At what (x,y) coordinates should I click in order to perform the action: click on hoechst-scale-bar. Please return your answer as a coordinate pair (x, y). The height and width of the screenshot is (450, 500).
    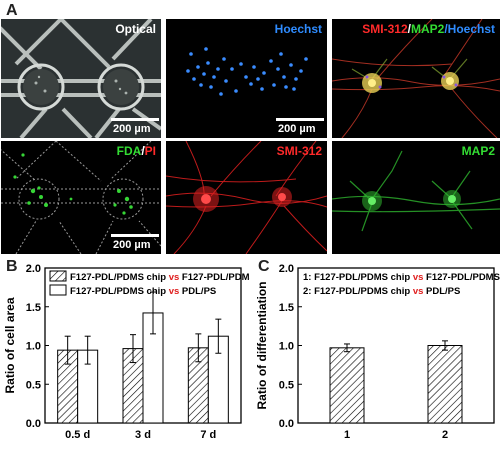
    Looking at the image, I should click on (300, 119).